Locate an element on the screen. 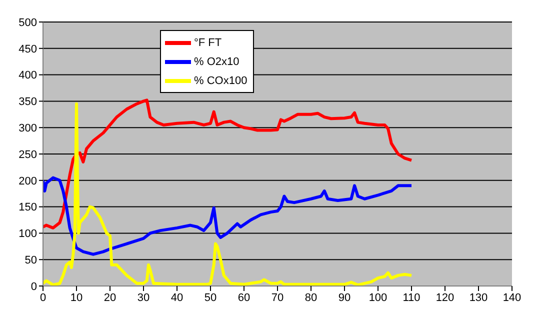  y-tick-label: 250 is located at coordinates (27, 154).